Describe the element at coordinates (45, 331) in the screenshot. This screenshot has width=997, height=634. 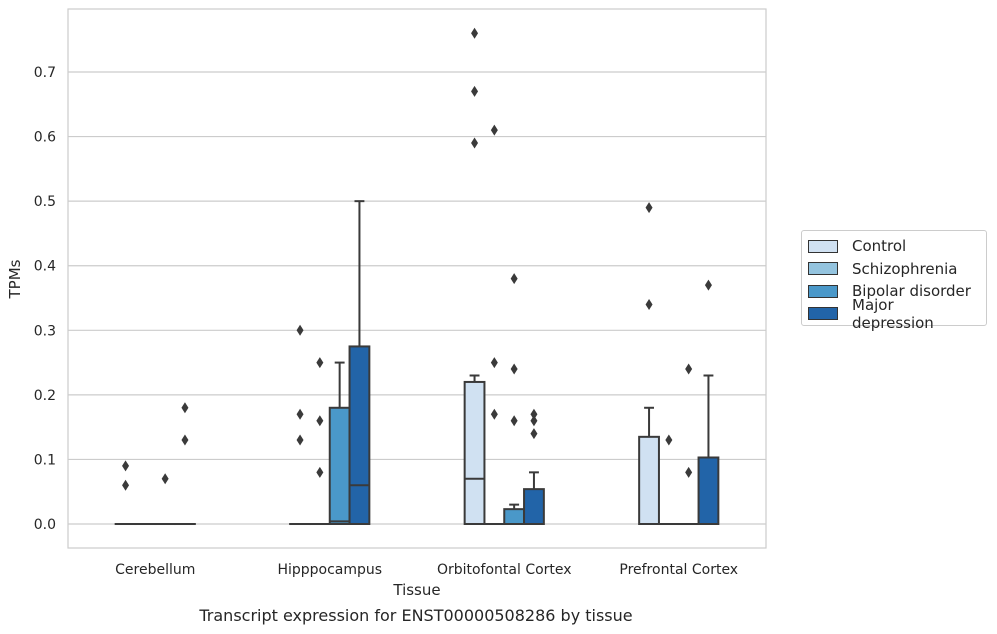
I see `y-tick-label: 0.3` at that location.